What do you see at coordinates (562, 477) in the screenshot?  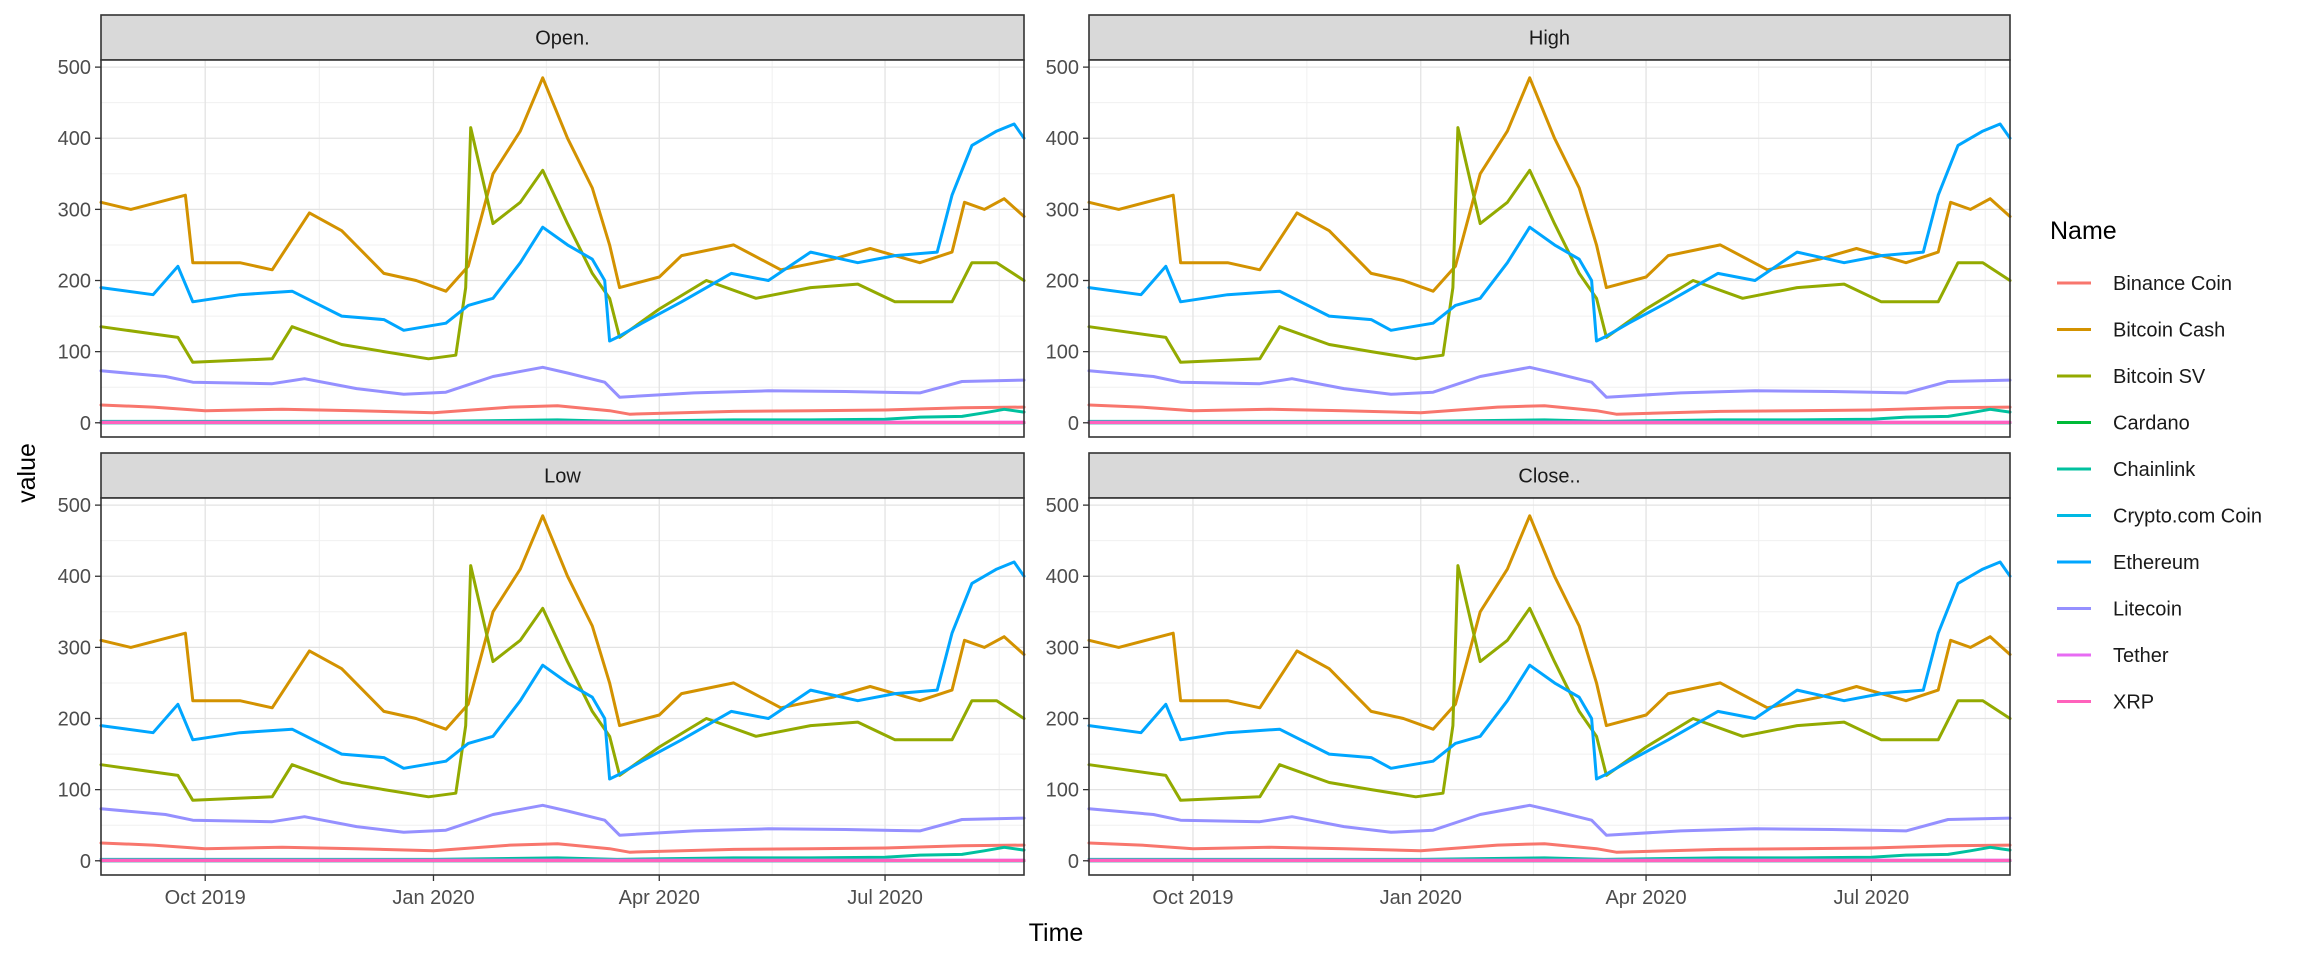 I see `facet-title: Low` at bounding box center [562, 477].